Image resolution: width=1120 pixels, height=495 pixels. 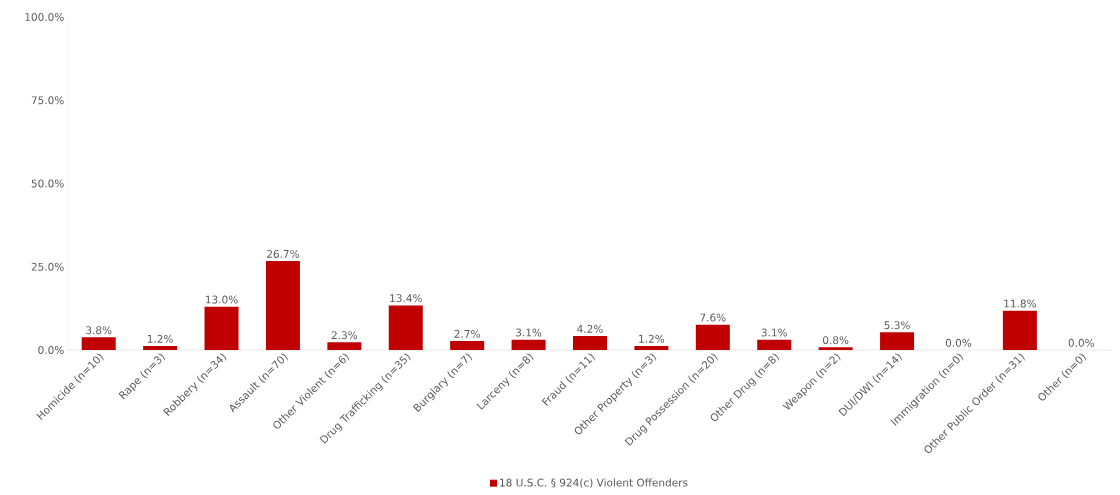 I want to click on data-label: 13.0%, so click(x=222, y=299).